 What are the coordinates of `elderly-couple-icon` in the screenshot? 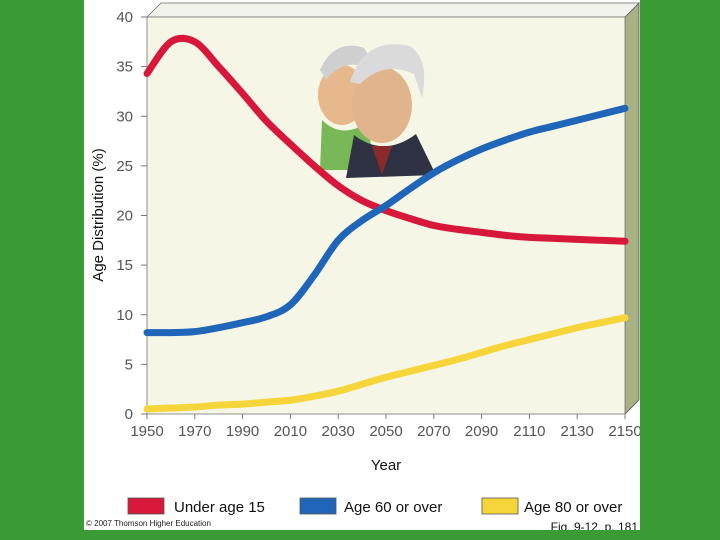 It's located at (377, 111).